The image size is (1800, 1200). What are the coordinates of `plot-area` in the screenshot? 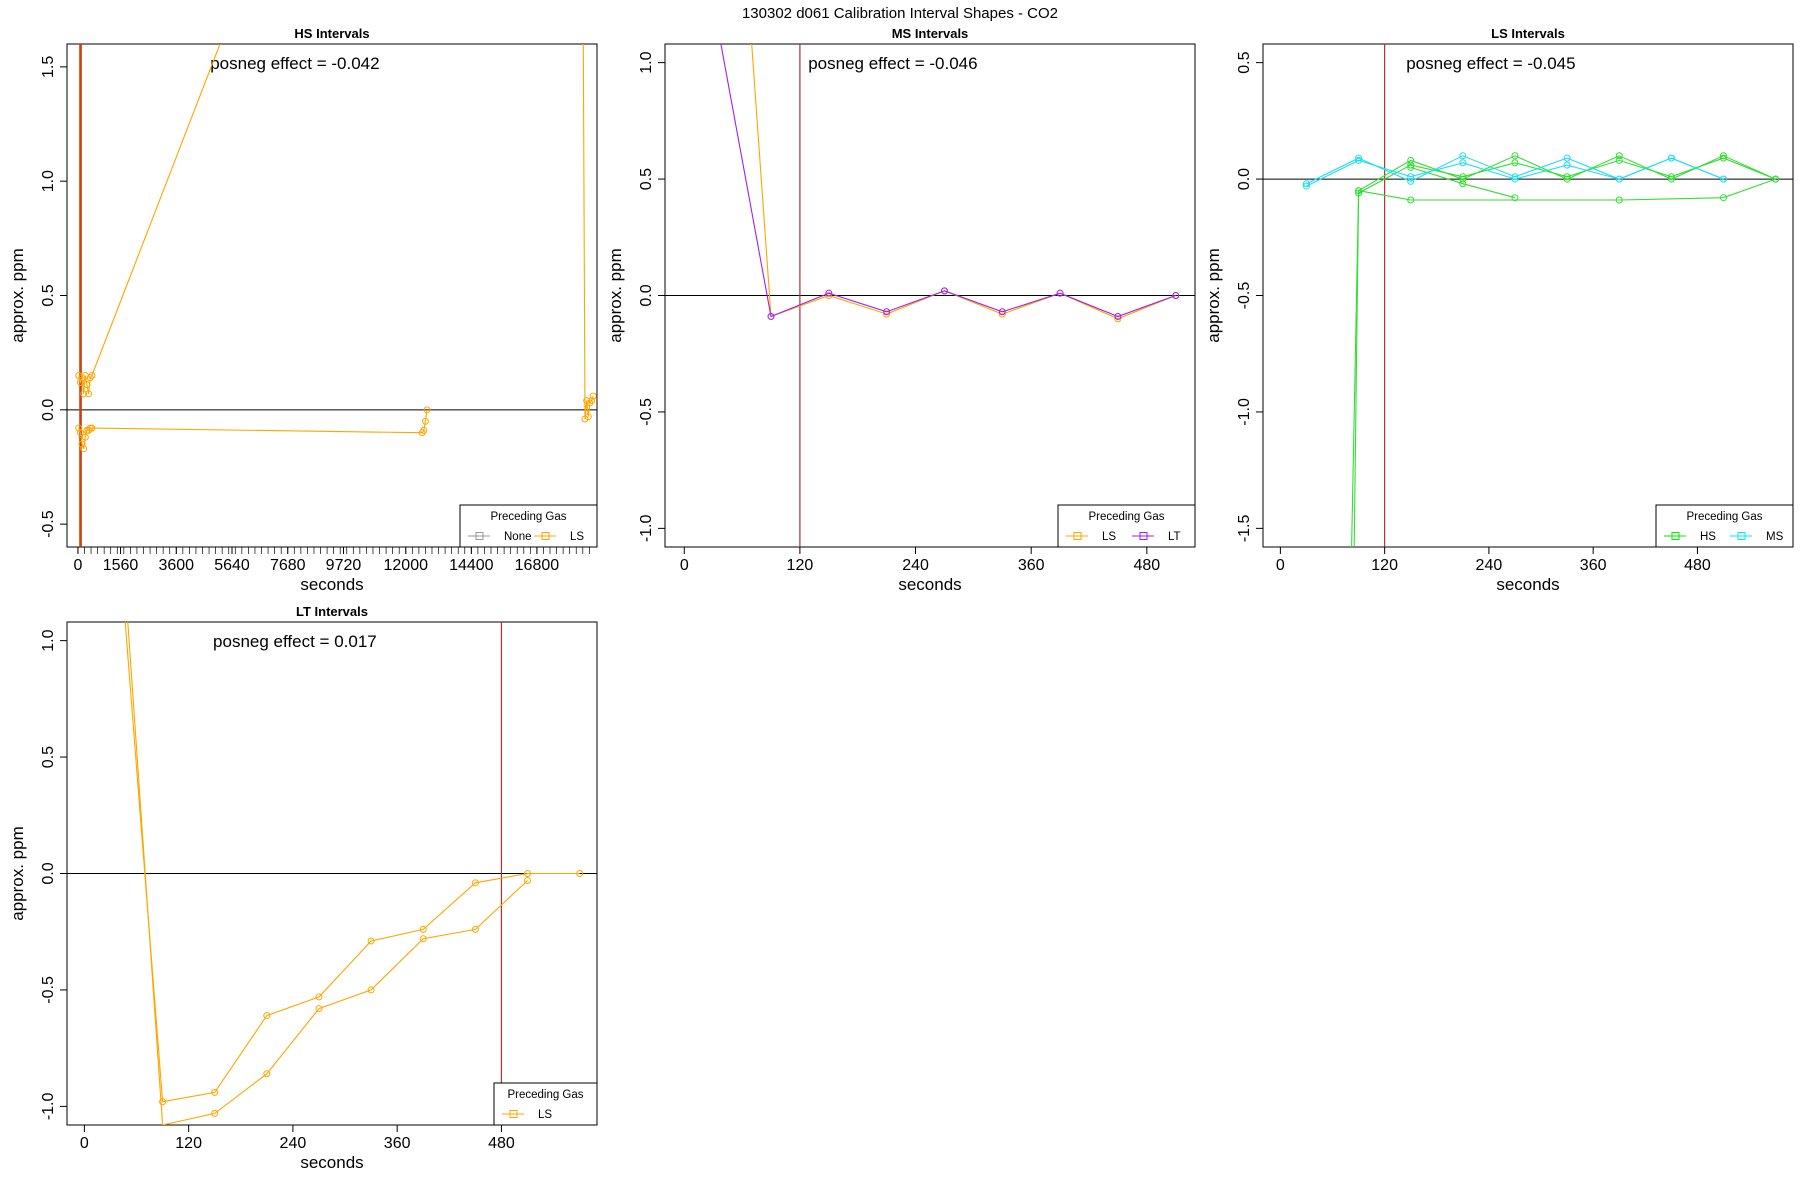 It's located at (1528, 295).